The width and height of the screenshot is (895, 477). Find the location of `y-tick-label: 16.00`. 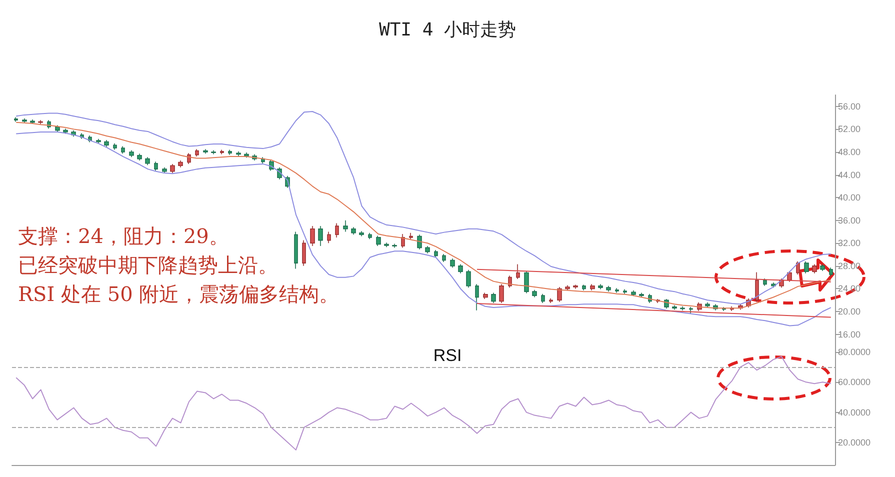

y-tick-label: 16.00 is located at coordinates (849, 334).